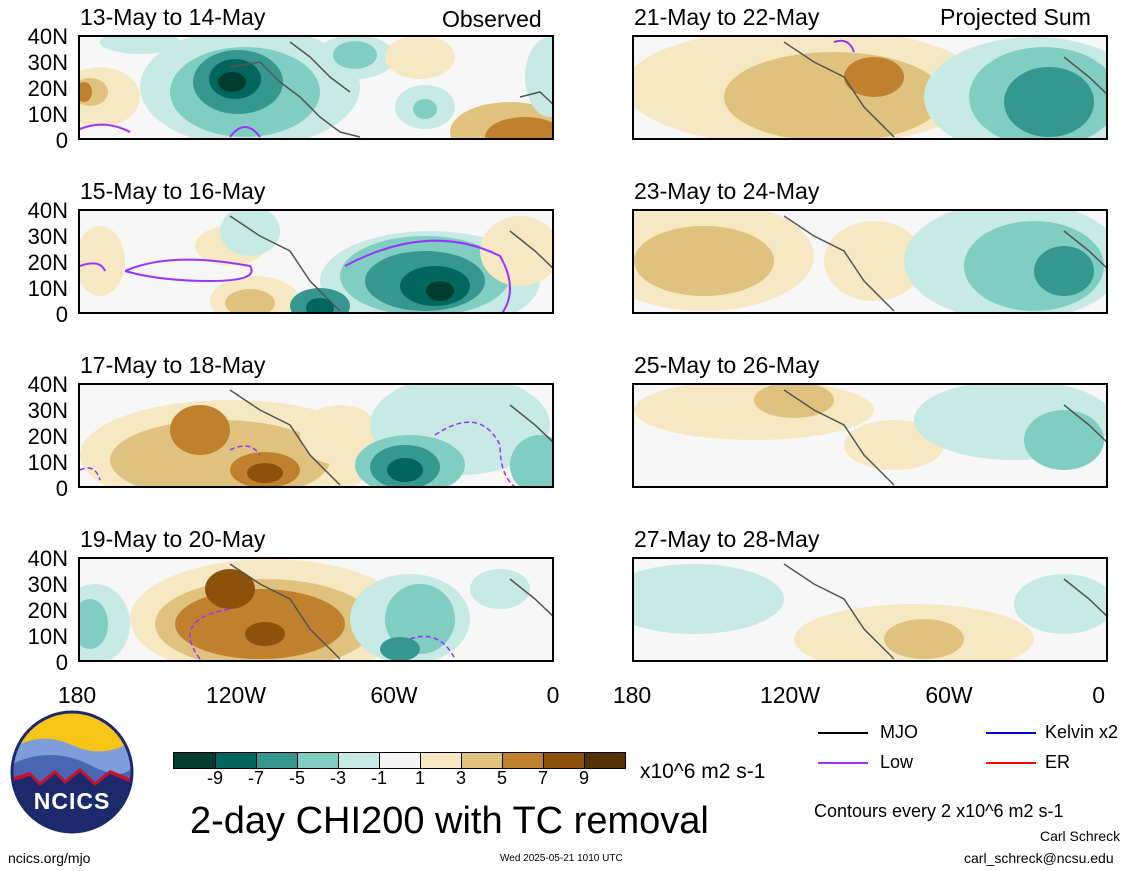 Image resolution: width=1135 pixels, height=871 pixels. I want to click on logo-text: NCICS, so click(72, 801).